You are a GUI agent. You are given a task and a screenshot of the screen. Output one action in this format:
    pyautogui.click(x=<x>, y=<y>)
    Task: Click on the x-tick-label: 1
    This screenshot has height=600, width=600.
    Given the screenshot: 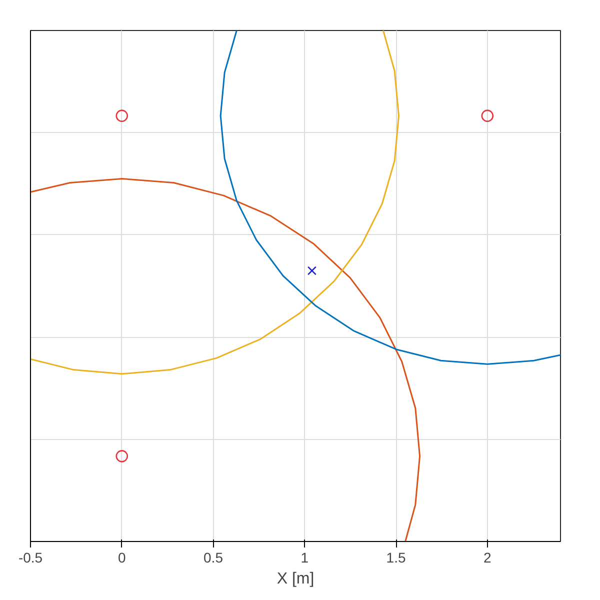 What is the action you would take?
    pyautogui.click(x=304, y=558)
    